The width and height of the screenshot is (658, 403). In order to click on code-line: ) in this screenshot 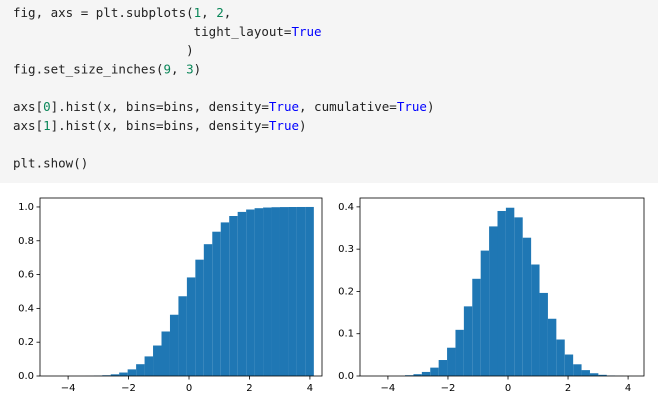, I will do `click(103, 49)`.